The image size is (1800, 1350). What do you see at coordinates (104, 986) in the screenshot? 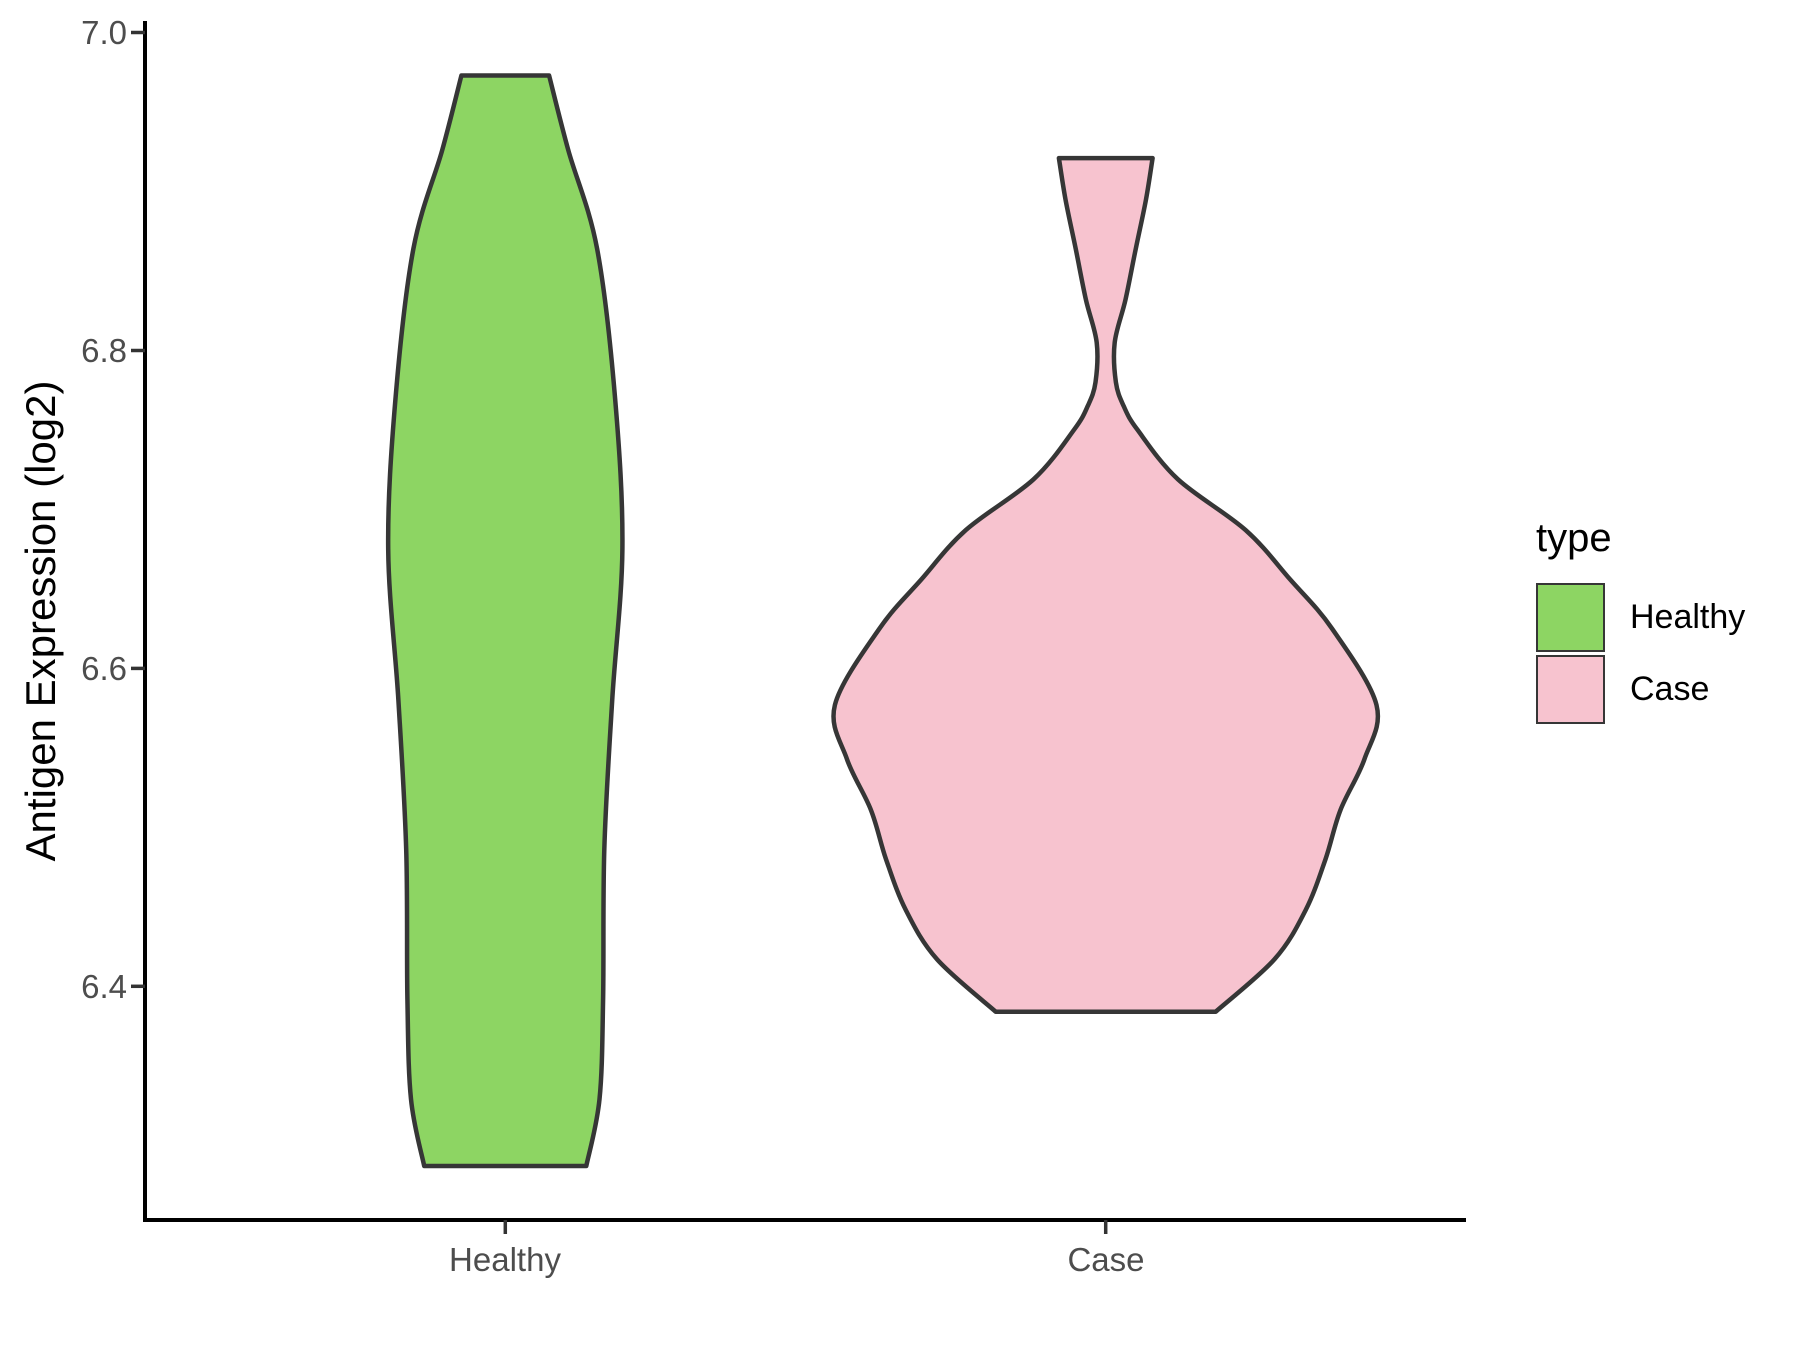
I see `y-tick-label-6-4: 6.4` at bounding box center [104, 986].